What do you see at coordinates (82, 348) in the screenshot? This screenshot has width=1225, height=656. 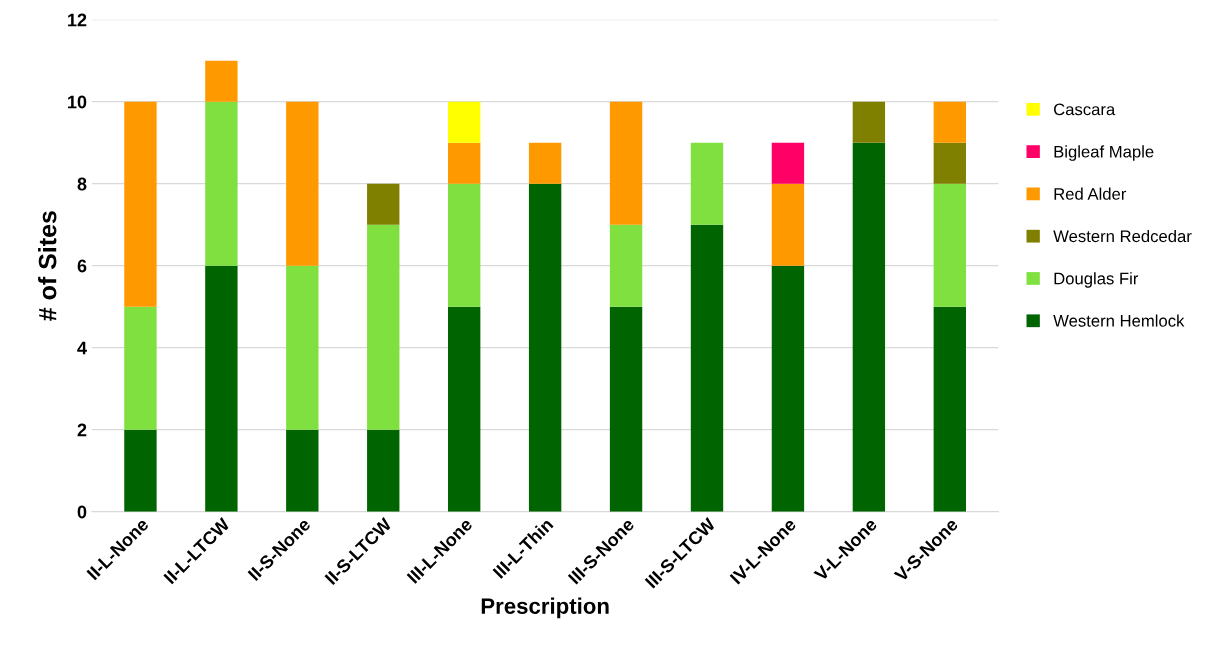 I see `y-tick-label: 4` at bounding box center [82, 348].